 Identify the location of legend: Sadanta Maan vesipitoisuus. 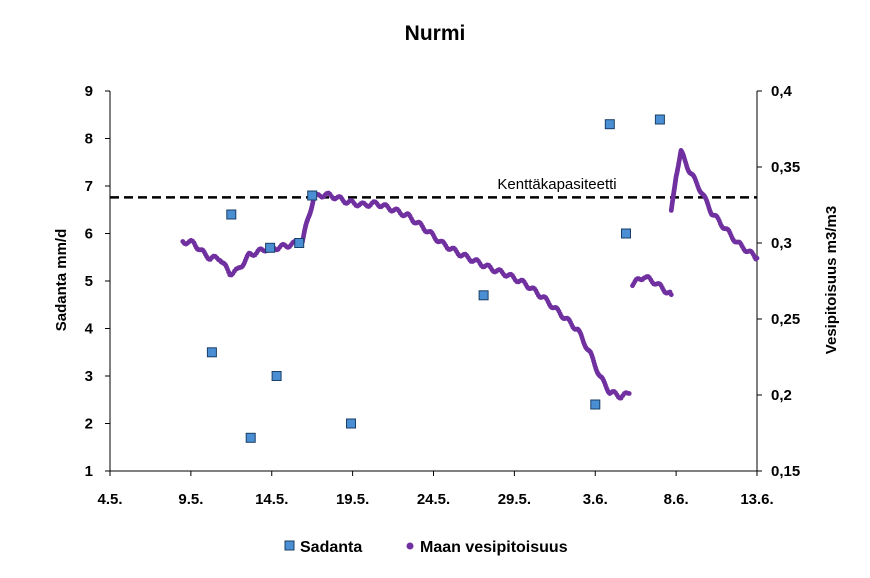
(426, 547).